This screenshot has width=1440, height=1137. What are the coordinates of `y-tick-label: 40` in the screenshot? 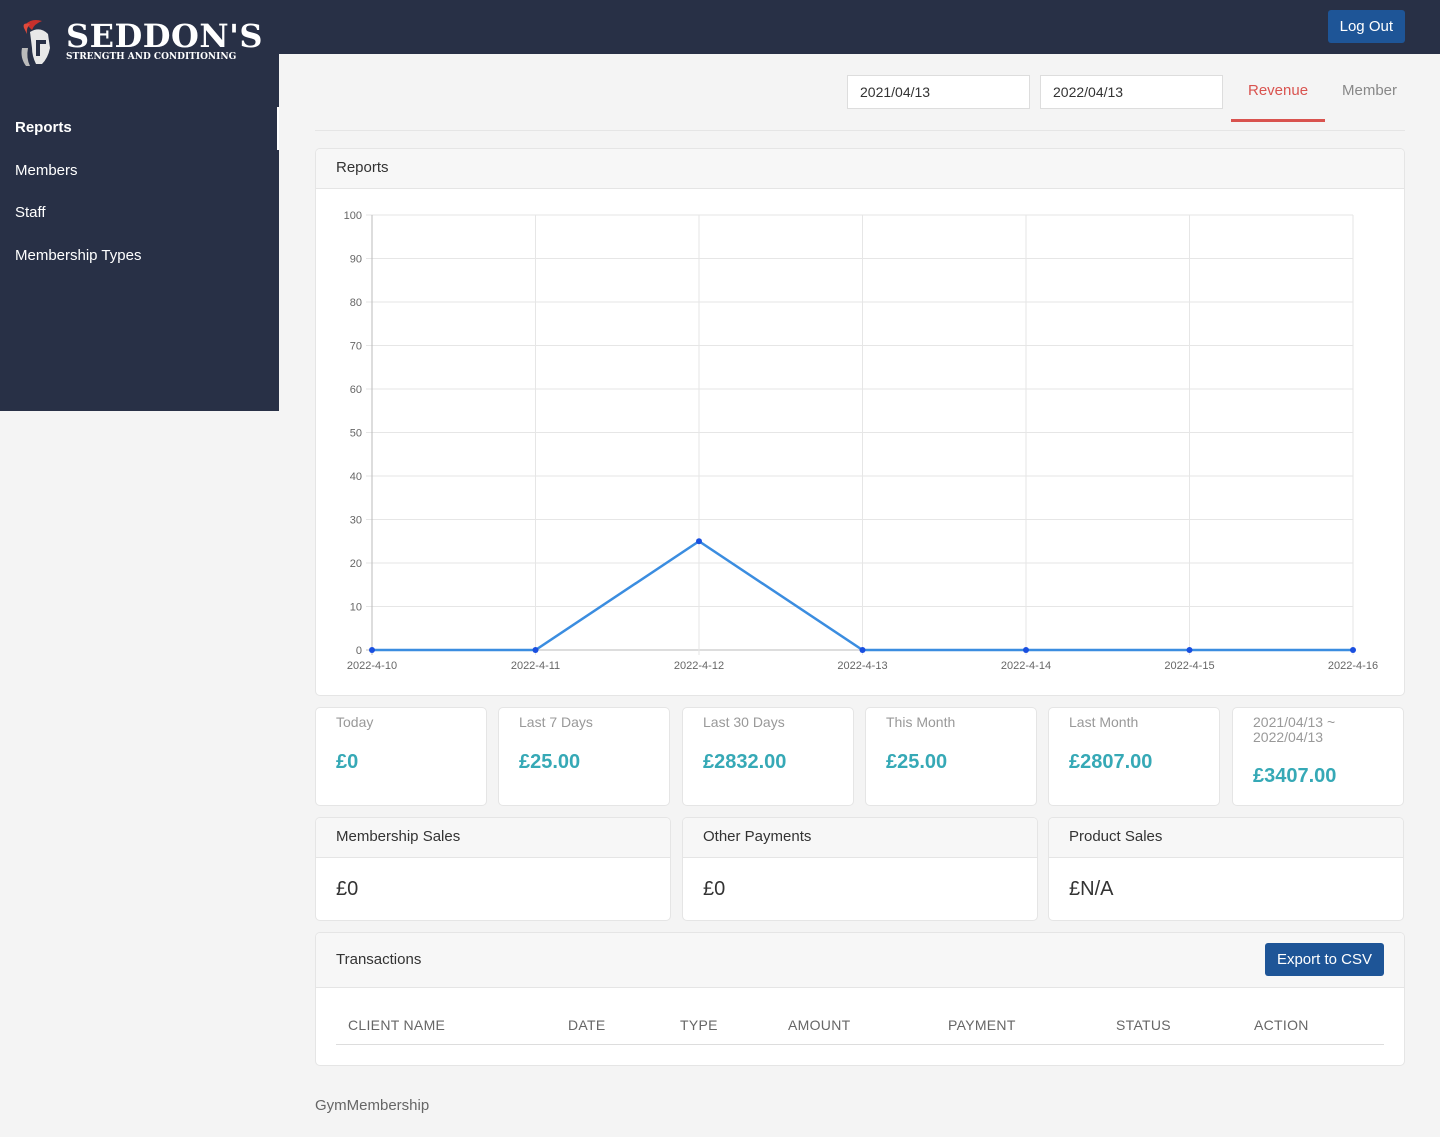 It's located at (356, 477).